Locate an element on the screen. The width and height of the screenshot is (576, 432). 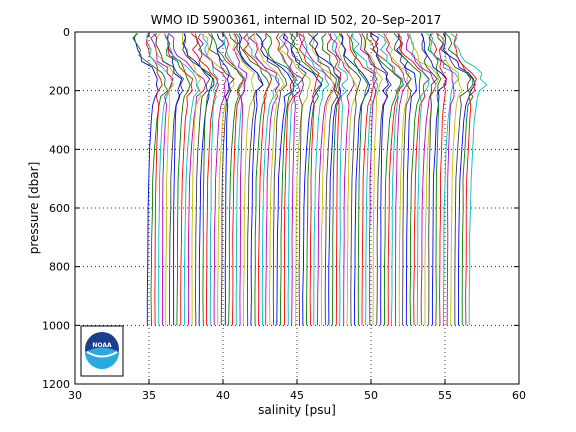
y-tick-label: 1200 is located at coordinates (56, 384).